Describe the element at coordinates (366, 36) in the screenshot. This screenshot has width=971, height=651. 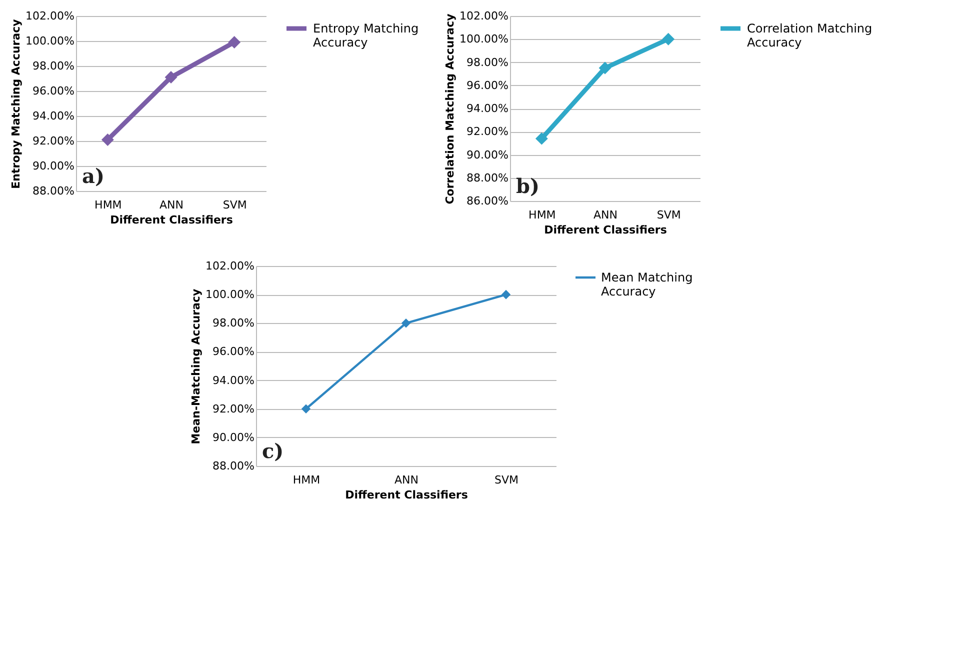
I see `legend-label: Entropy Matching Accuracy` at that location.